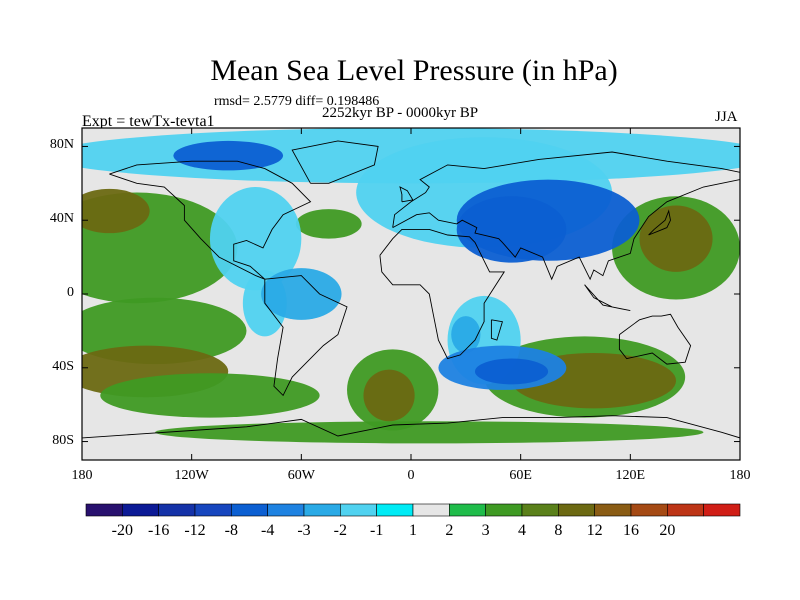  What do you see at coordinates (630, 475) in the screenshot?
I see `x-tick-label-5: 120E` at bounding box center [630, 475].